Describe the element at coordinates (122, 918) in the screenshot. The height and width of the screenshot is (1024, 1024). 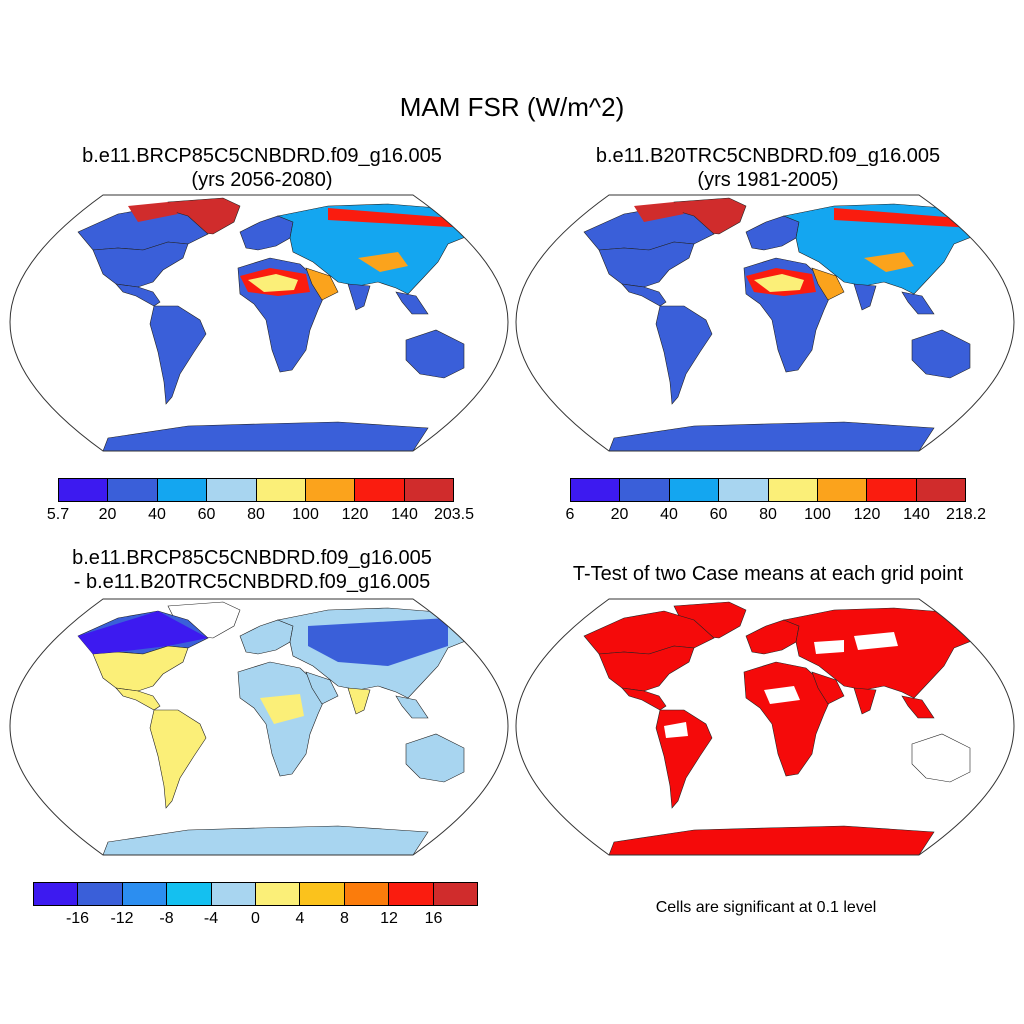
I see `colorbar-tick-label: -12` at that location.